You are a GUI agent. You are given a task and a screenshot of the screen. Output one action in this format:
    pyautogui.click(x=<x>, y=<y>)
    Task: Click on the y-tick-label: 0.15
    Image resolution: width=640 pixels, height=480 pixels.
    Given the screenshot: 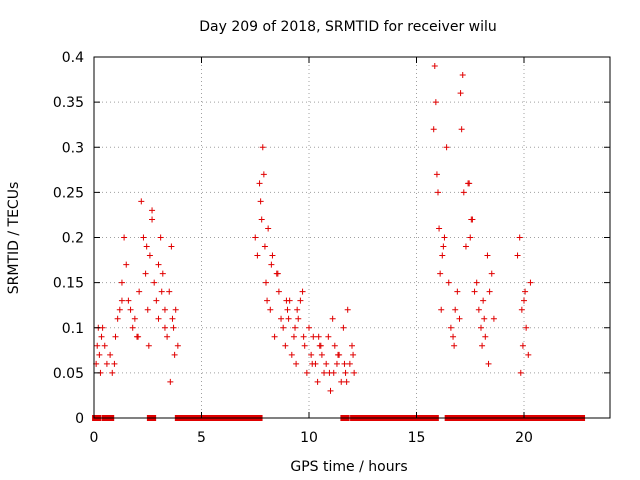 What is the action you would take?
    pyautogui.click(x=68, y=284)
    